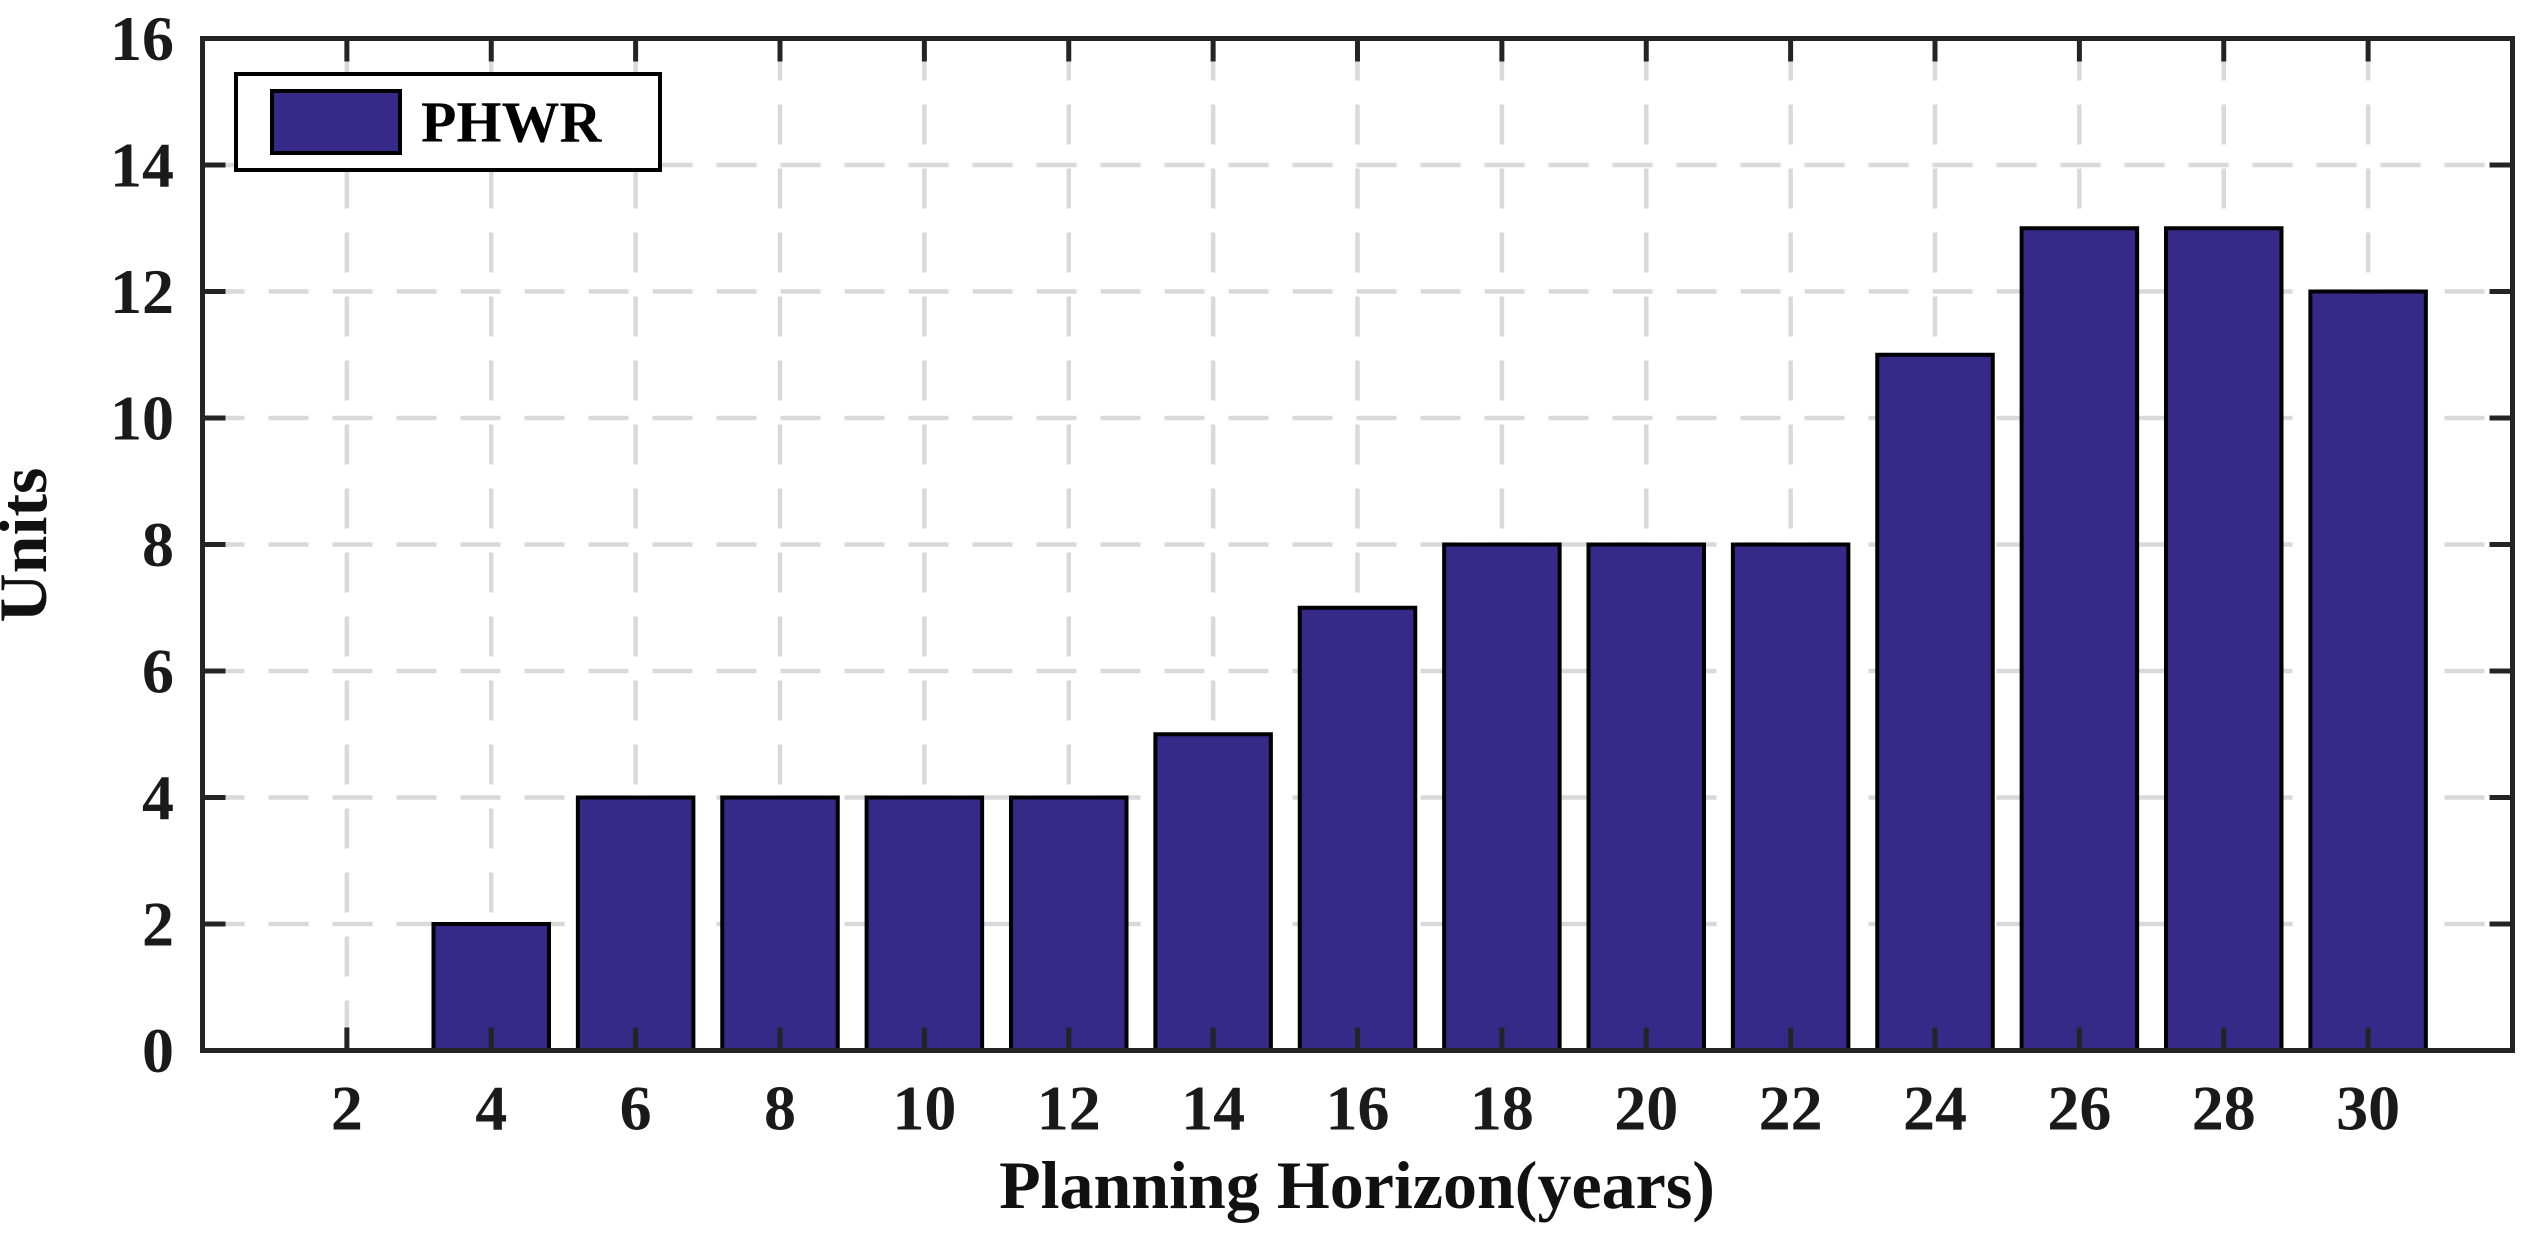  Describe the element at coordinates (142, 38) in the screenshot. I see `y-tick-label: 16` at that location.